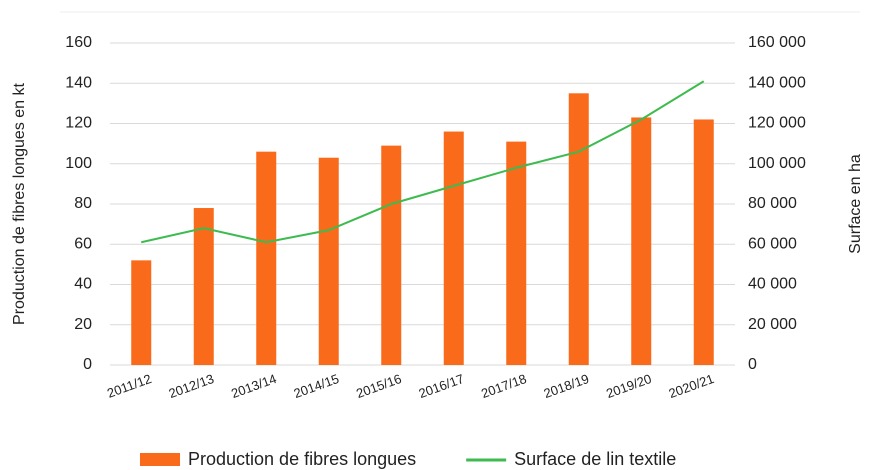 The image size is (874, 470). I want to click on x-tick-label: 2019/20, so click(628, 386).